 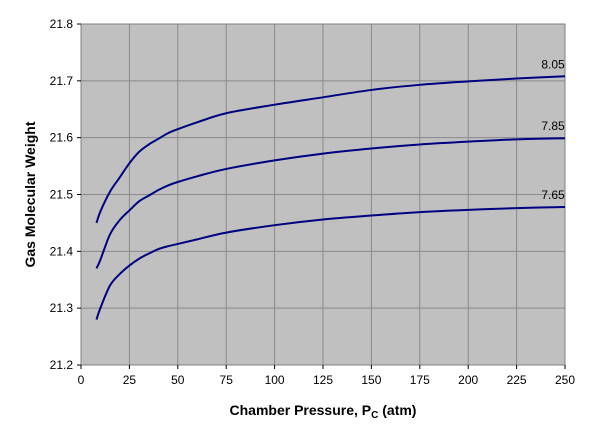 I want to click on y-axis-title: Gas Molecular Weight, so click(x=30, y=194).